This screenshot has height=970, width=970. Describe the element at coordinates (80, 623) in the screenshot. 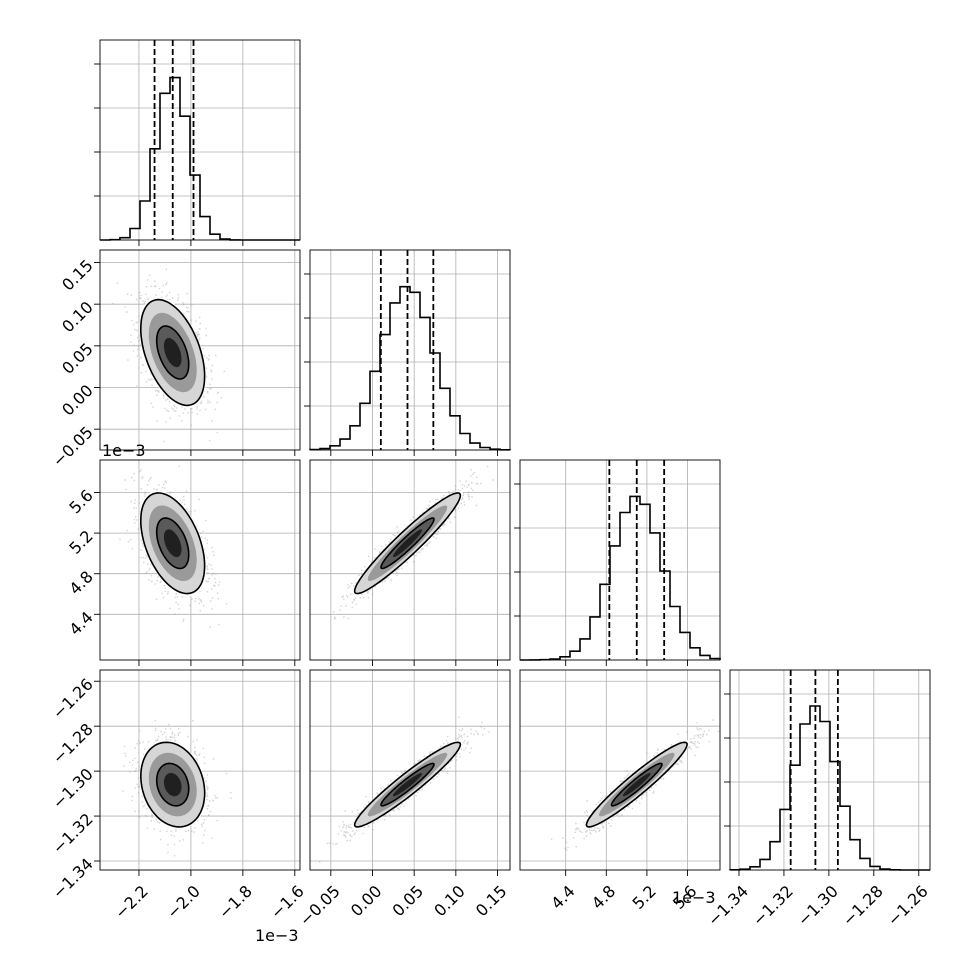

I see `y-tick-label: 4.4` at that location.